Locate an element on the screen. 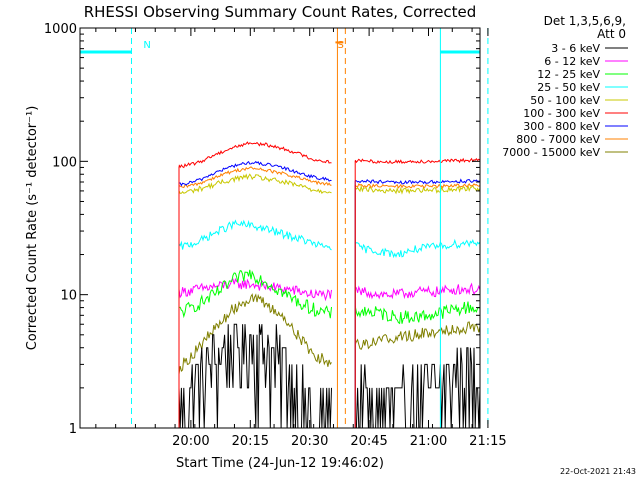  x-tick-label-2: 20:30 is located at coordinates (309, 441).